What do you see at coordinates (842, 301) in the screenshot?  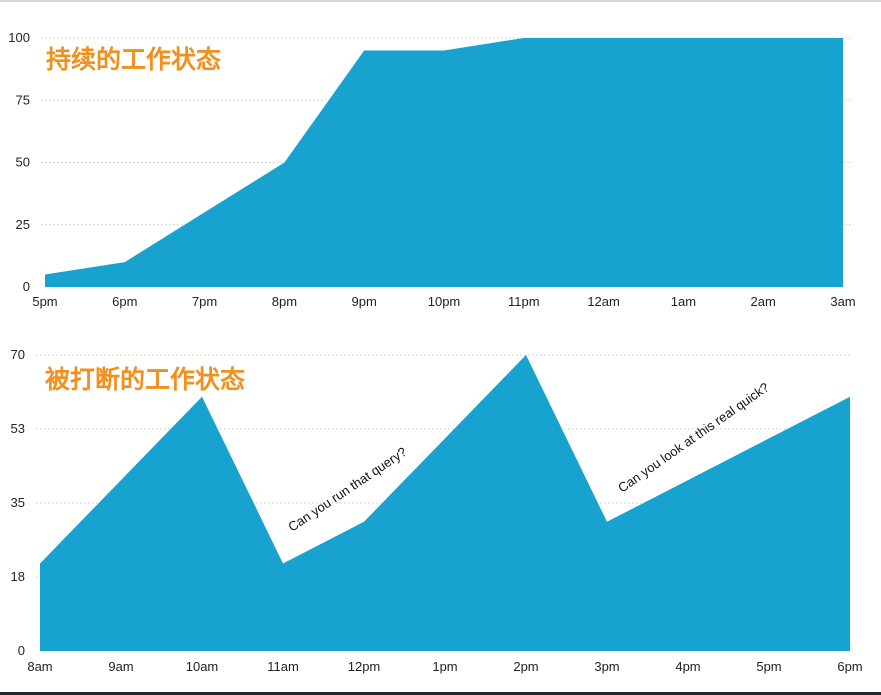 I see `x-tick-label: 3am` at bounding box center [842, 301].